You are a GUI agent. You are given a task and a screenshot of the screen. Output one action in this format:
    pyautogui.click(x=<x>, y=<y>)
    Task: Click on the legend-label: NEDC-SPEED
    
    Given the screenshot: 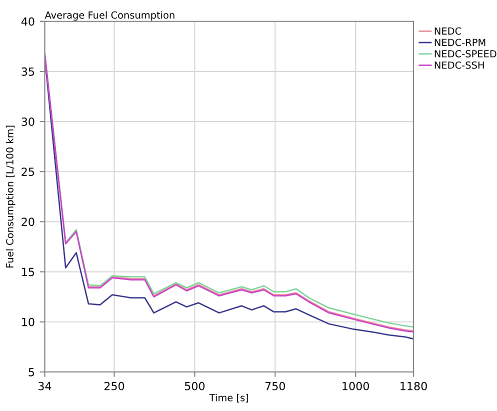 What is the action you would take?
    pyautogui.click(x=465, y=54)
    